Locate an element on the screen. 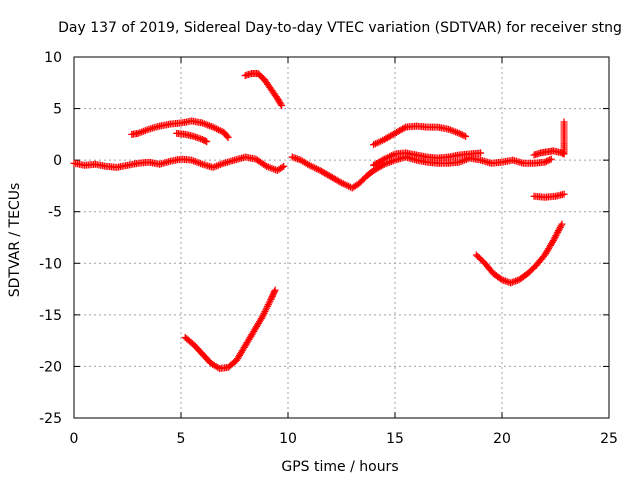 This screenshot has height=480, width=640. y-tick-label: -15 is located at coordinates (50, 316).